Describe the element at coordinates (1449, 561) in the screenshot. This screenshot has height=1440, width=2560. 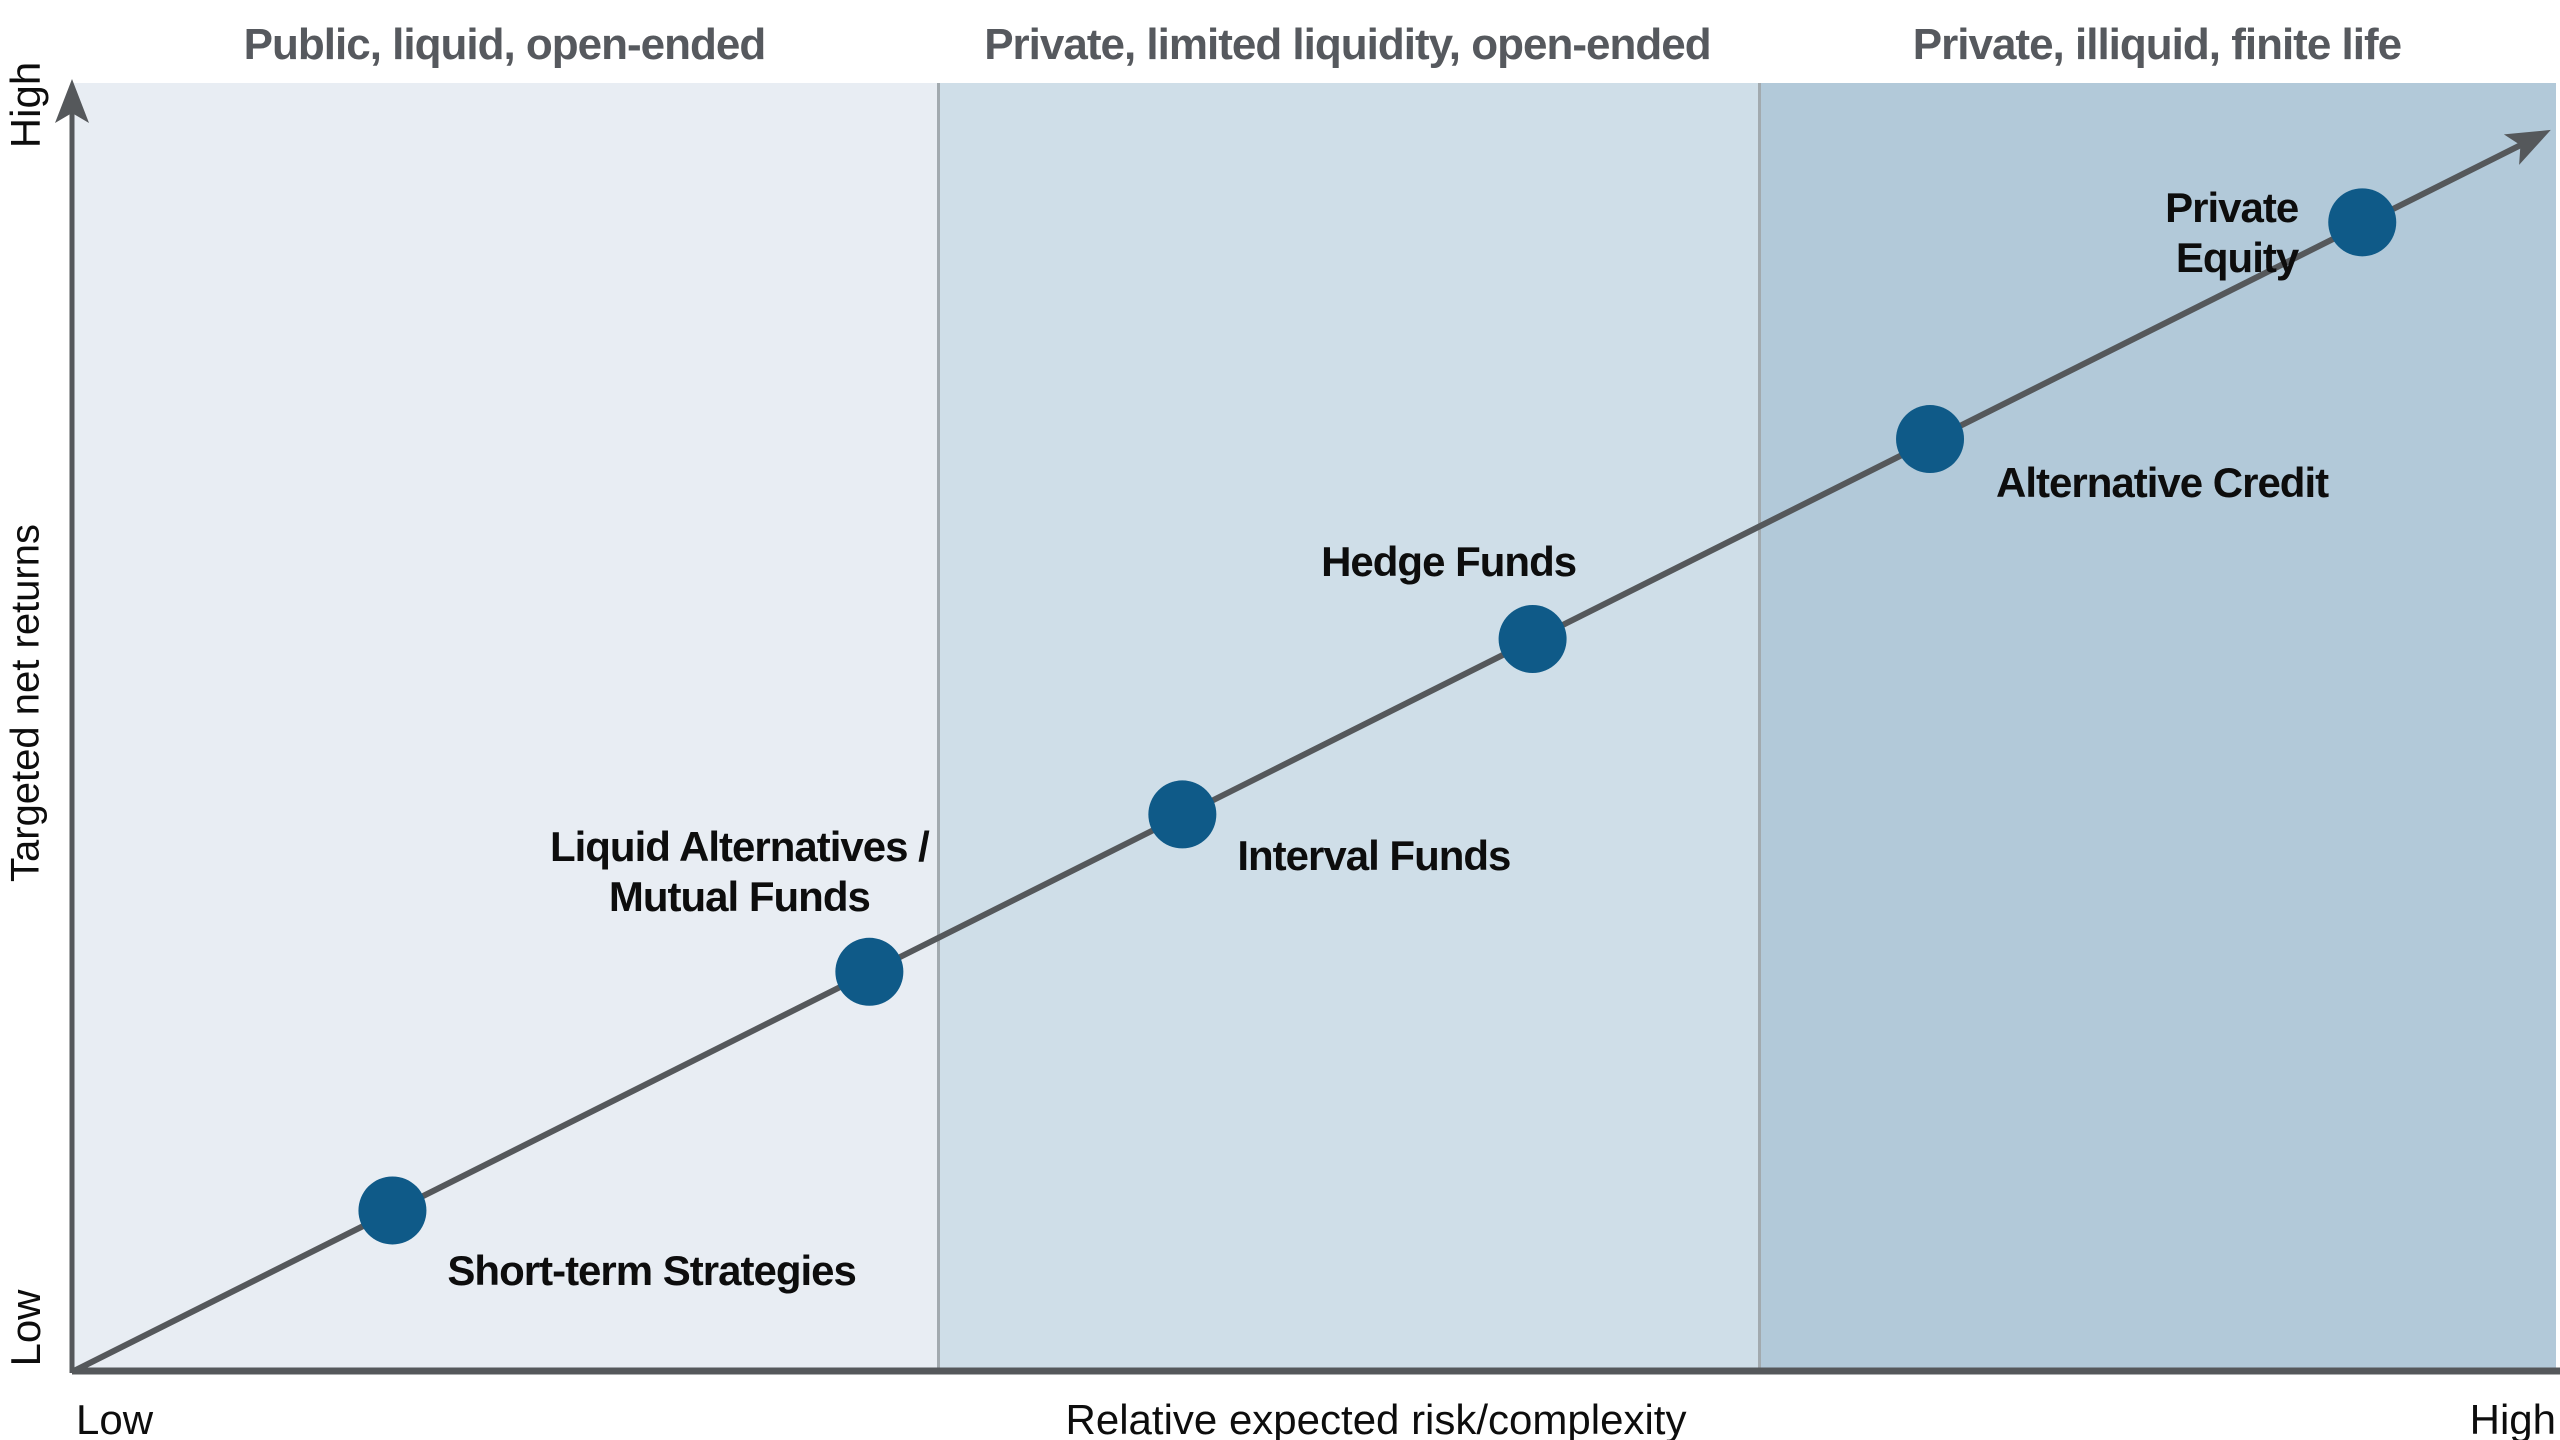
I see `point-label-hedge-funds: Hedge Funds` at that location.